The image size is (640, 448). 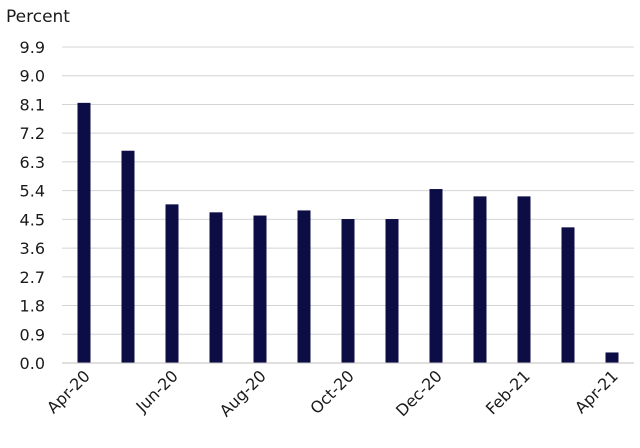 What do you see at coordinates (32, 47) in the screenshot?
I see `y-tick-label: 9.9` at bounding box center [32, 47].